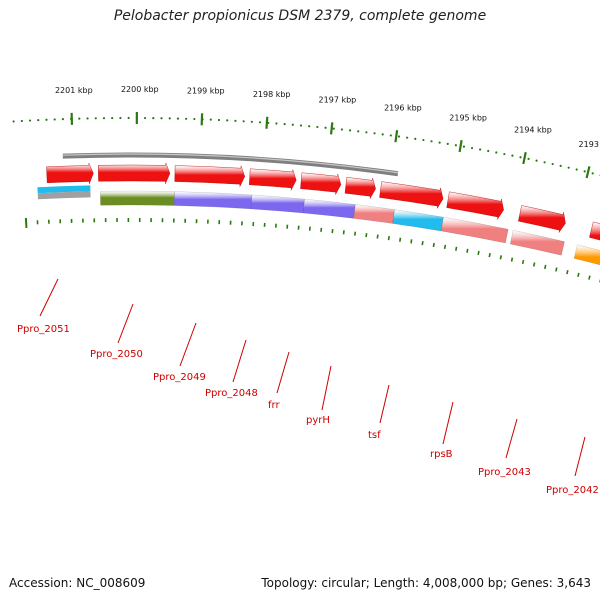 Image resolution: width=600 pixels, height=600 pixels. I want to click on genome-backbone-highlight, so click(230, 163).